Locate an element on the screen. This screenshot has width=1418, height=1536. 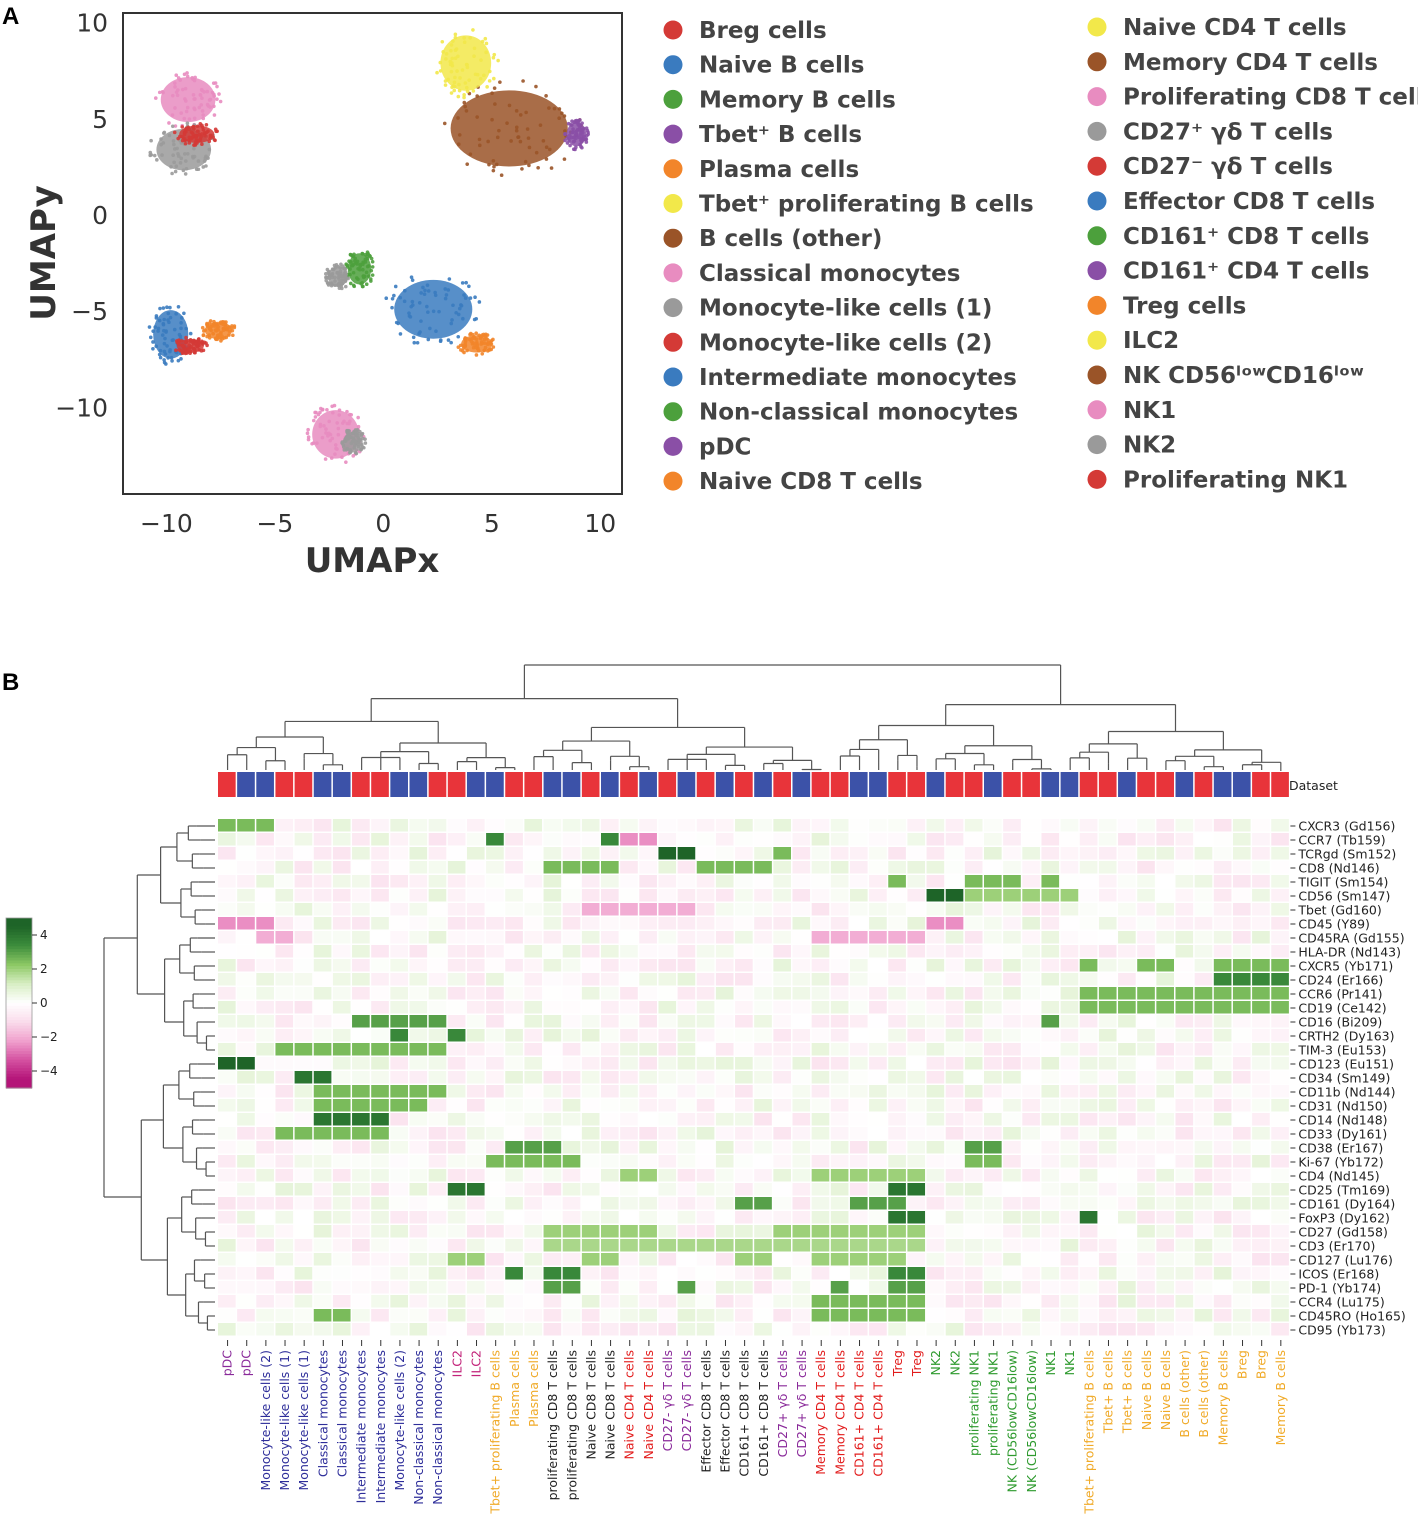
heatmap-column-label: Naive CD4 T cells is located at coordinates (629, 1404).